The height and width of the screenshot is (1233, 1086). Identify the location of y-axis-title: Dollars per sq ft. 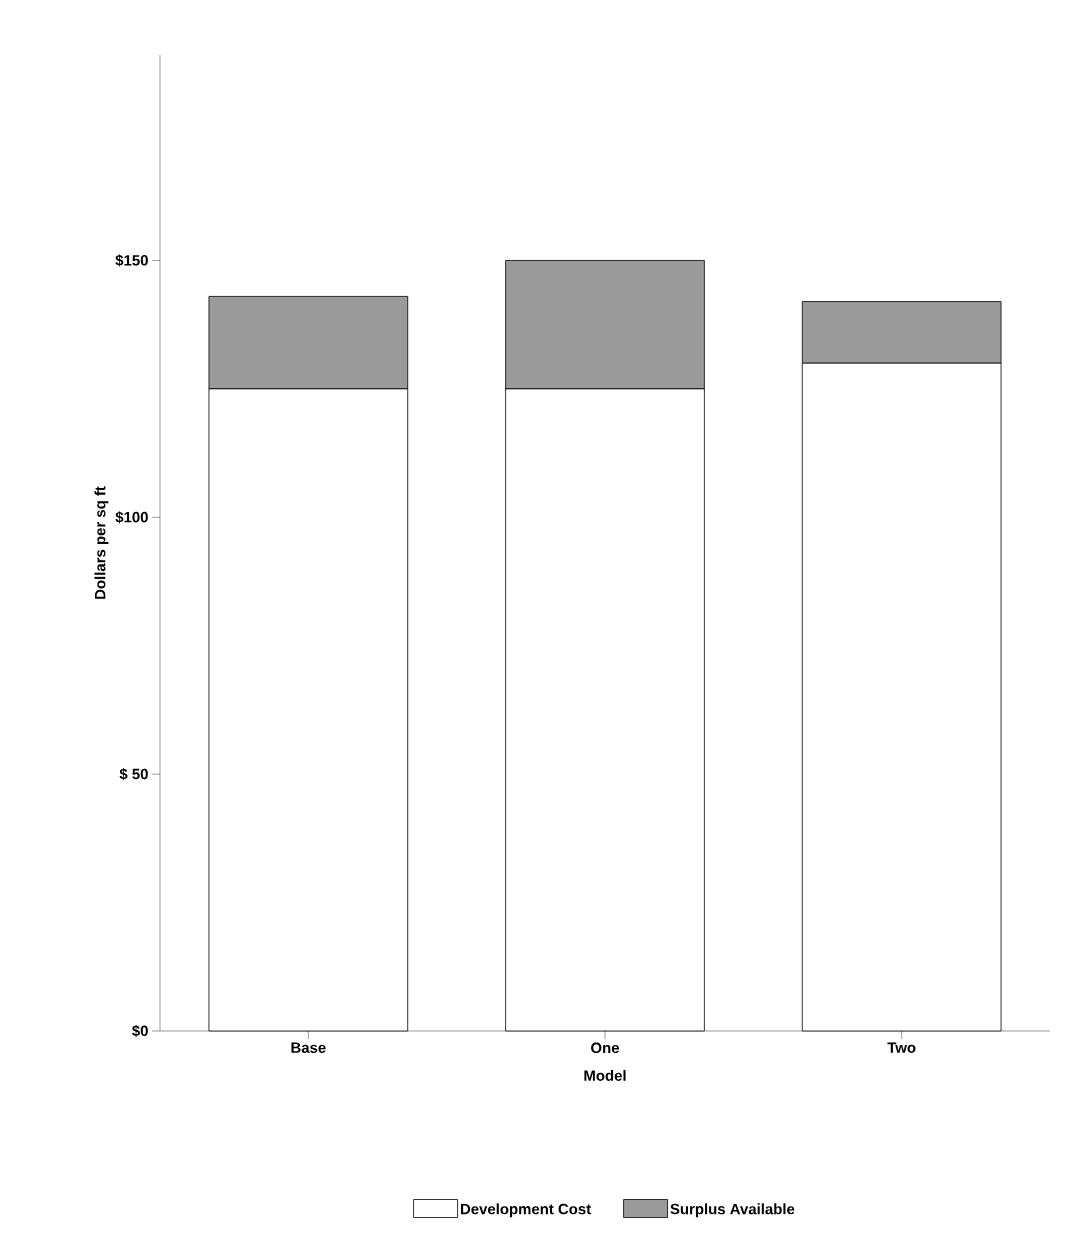
(101, 542).